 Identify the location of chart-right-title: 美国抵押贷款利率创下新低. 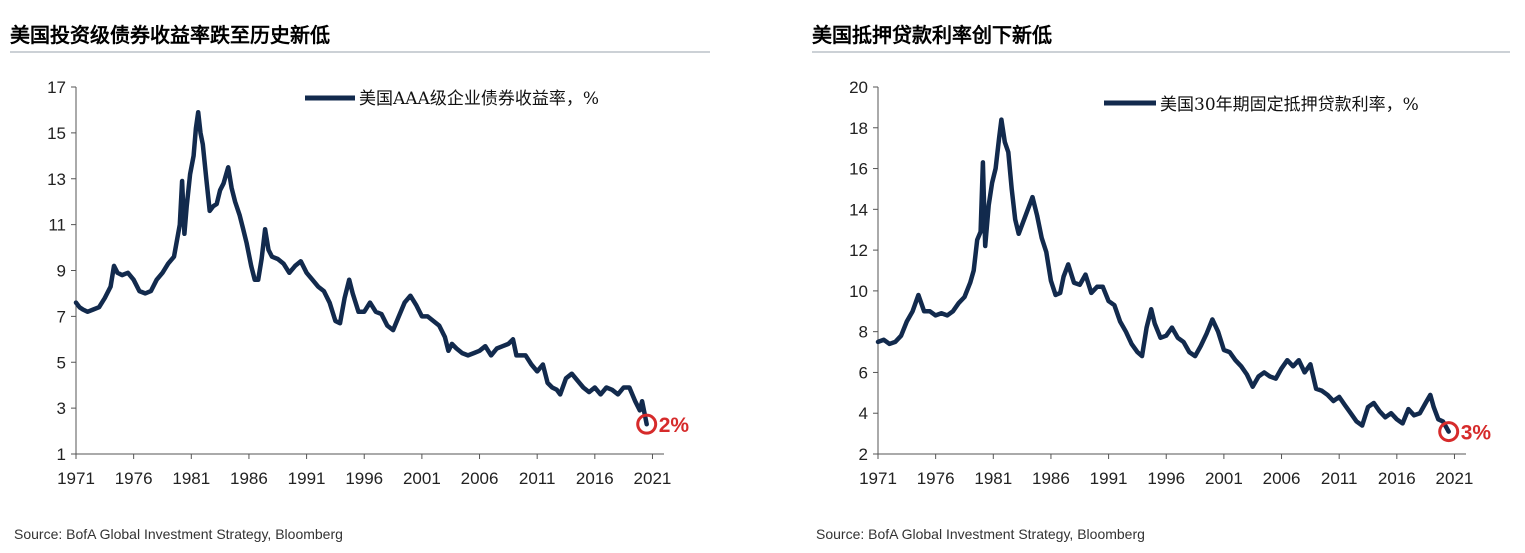
(932, 35).